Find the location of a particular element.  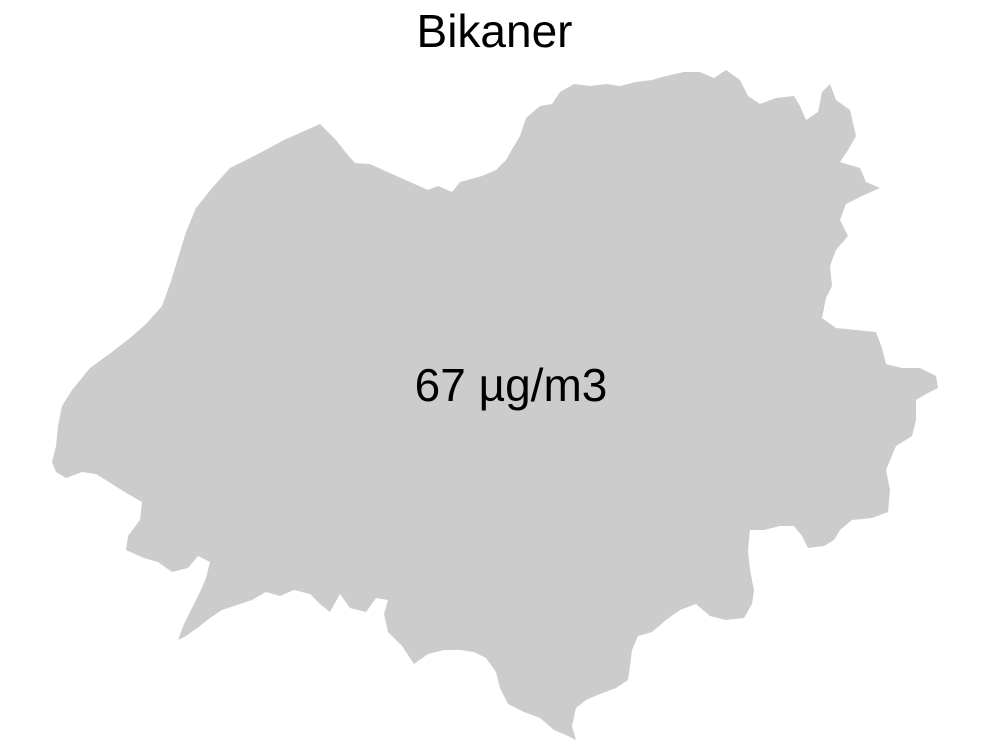

map-title: Bikaner is located at coordinates (494, 31).